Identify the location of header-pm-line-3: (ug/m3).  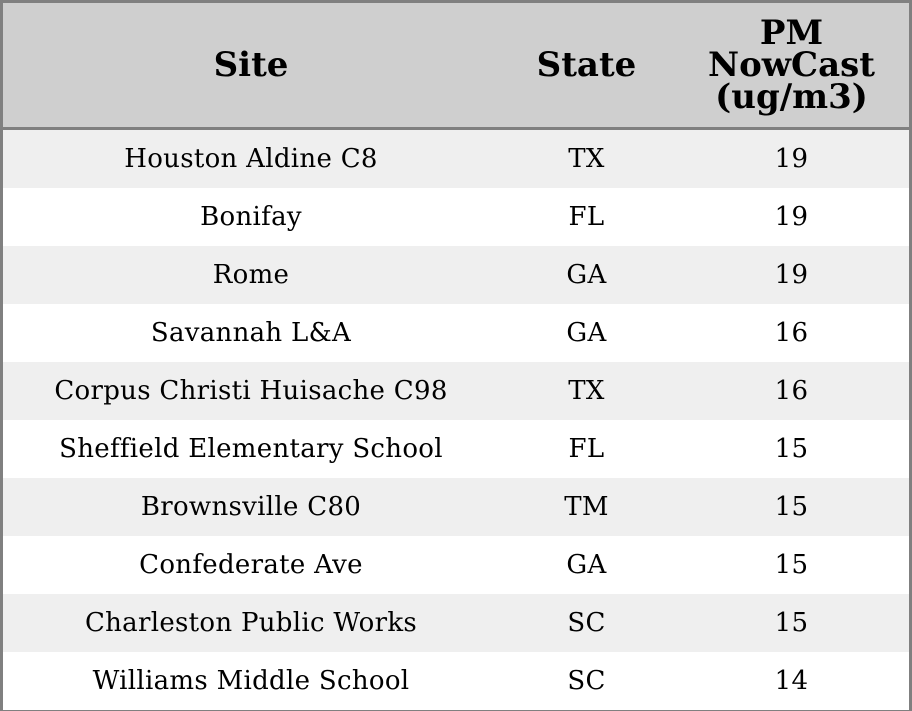
(791, 97).